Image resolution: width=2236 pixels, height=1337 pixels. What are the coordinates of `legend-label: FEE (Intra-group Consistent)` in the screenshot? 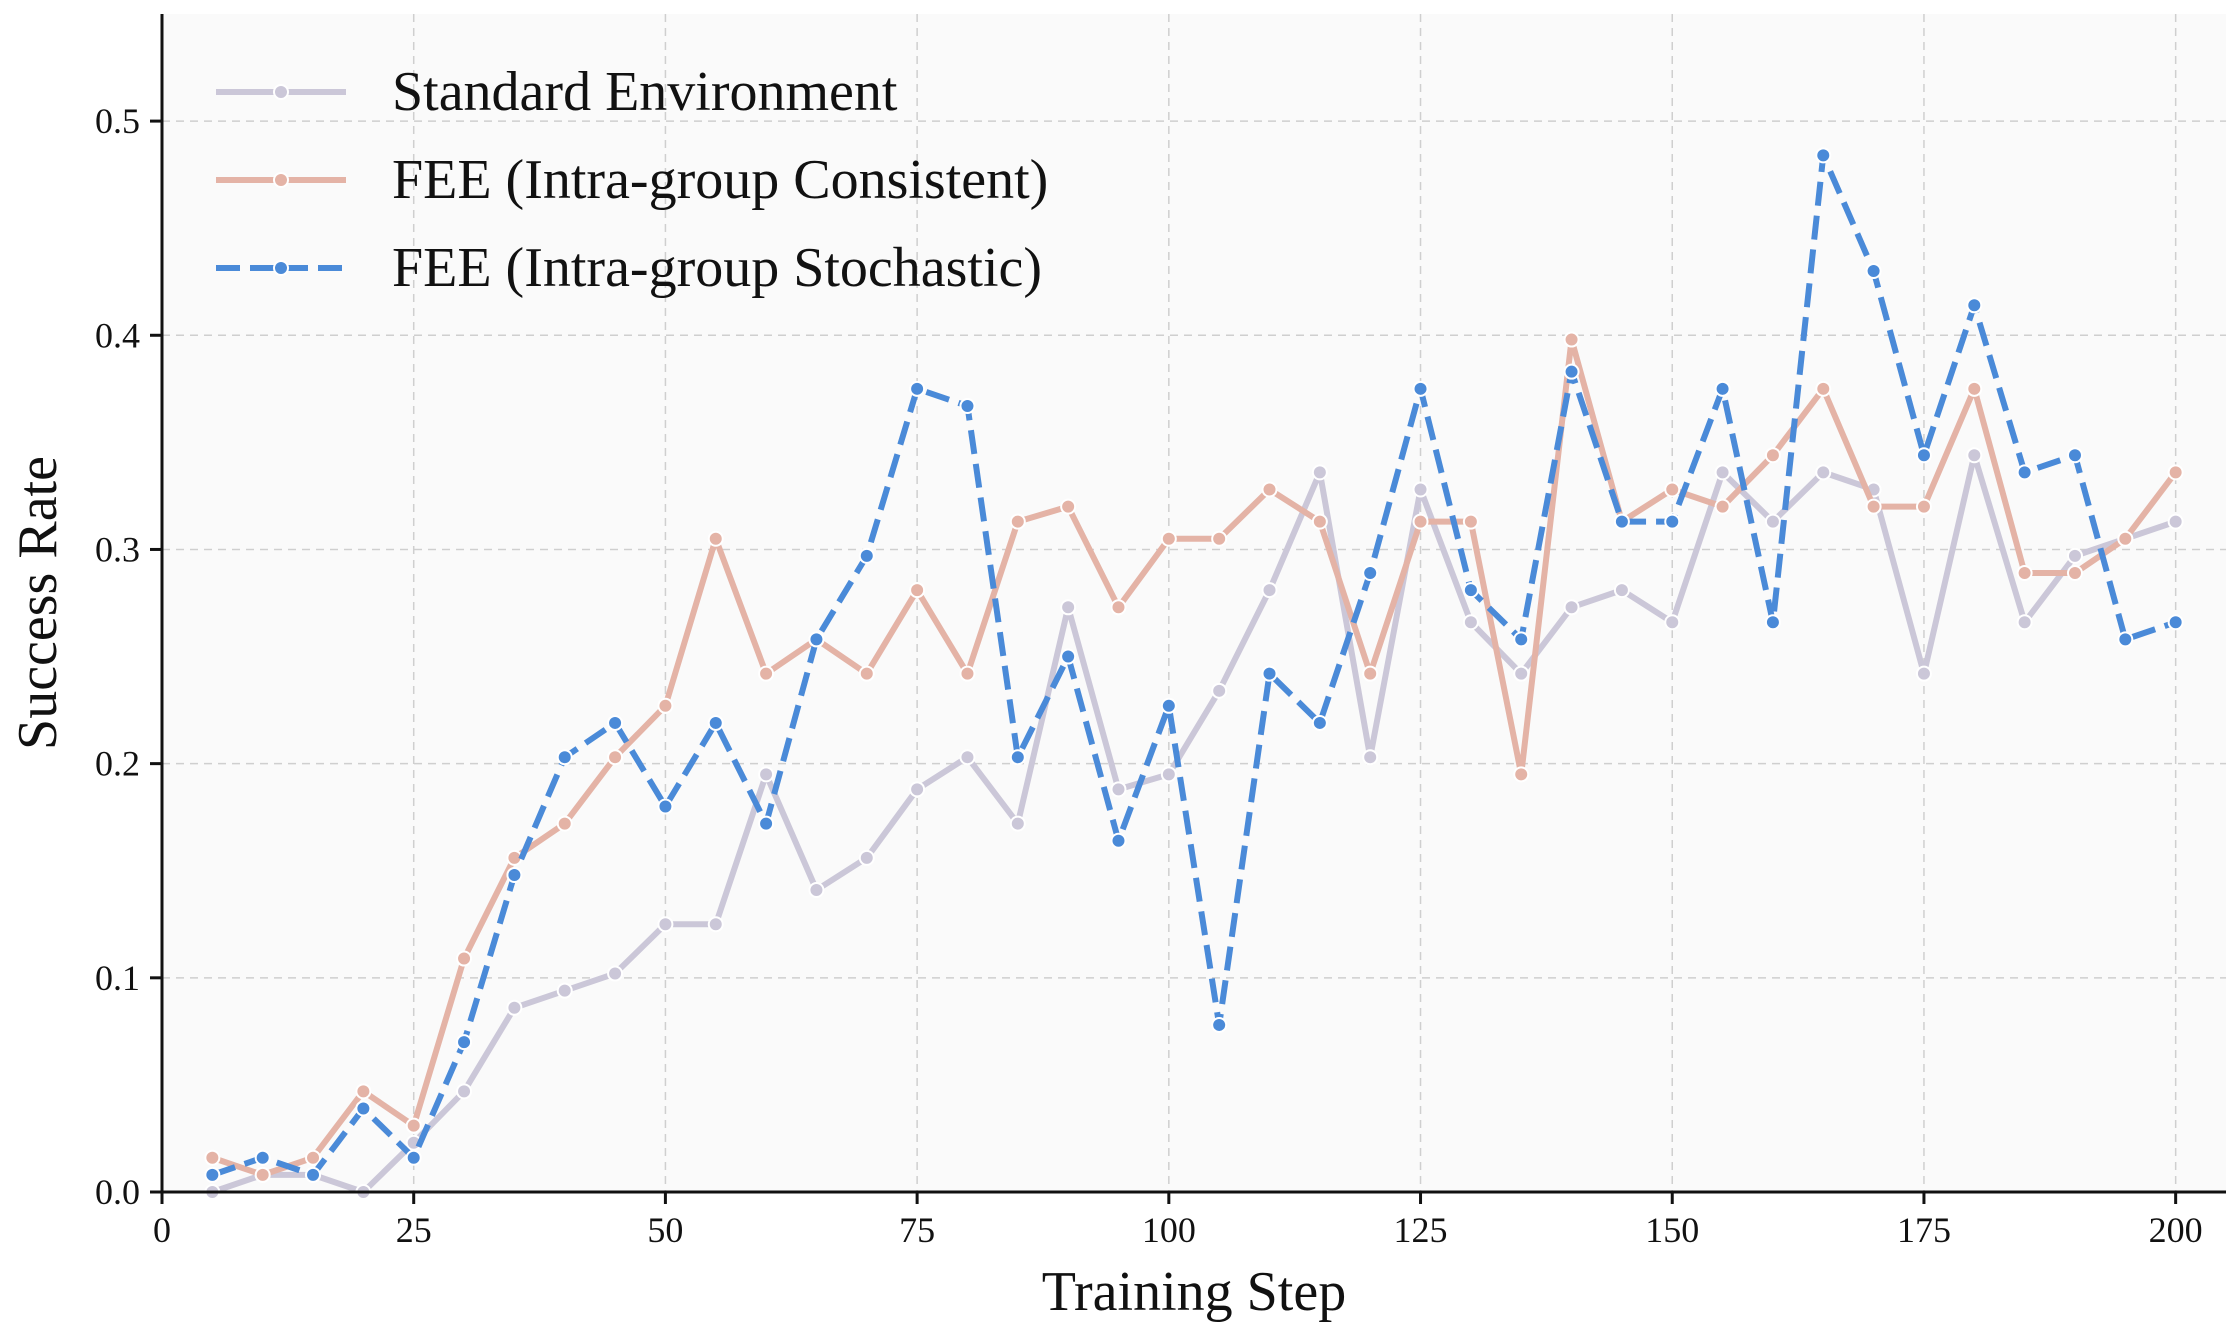 It's located at (720, 180).